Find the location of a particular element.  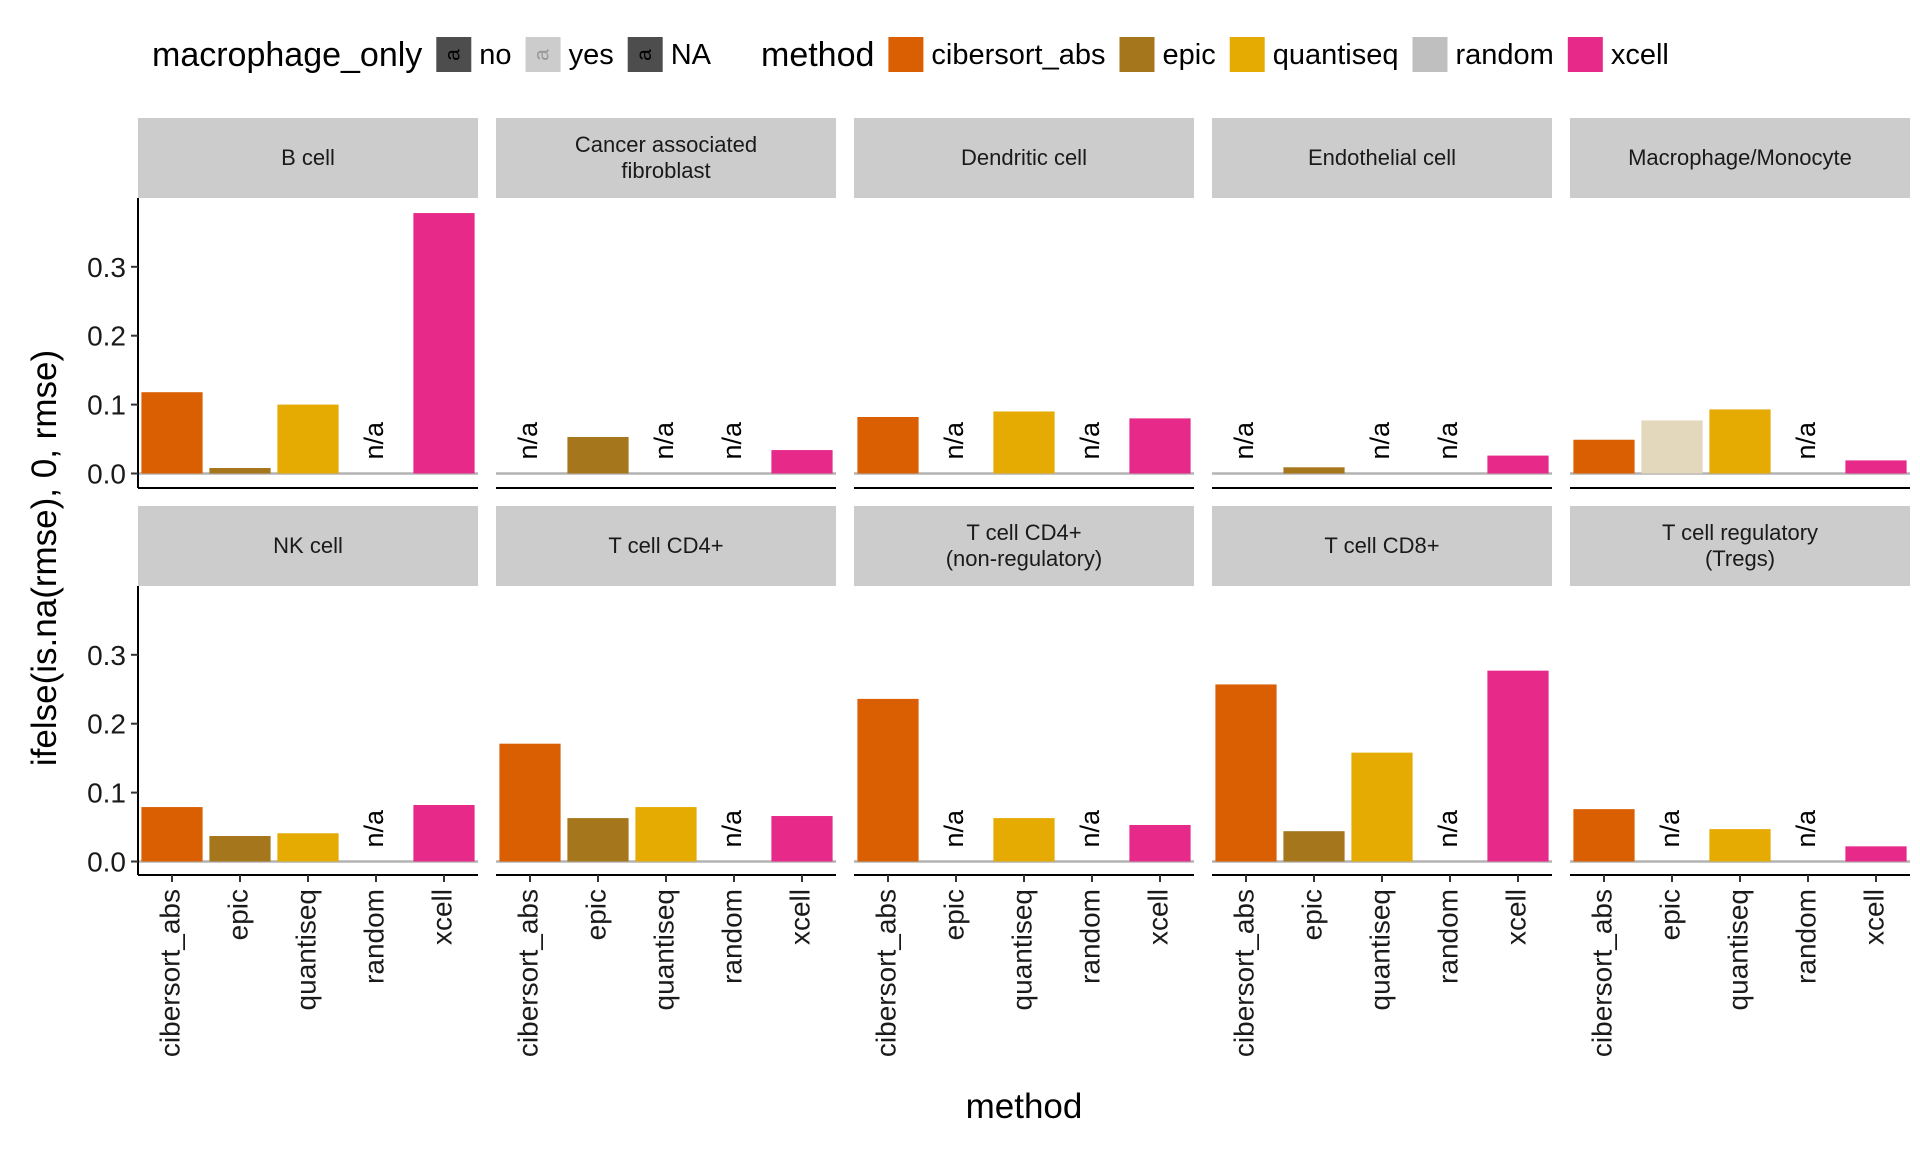

legend-title-macrophage-only: macrophage_only is located at coordinates (287, 55).